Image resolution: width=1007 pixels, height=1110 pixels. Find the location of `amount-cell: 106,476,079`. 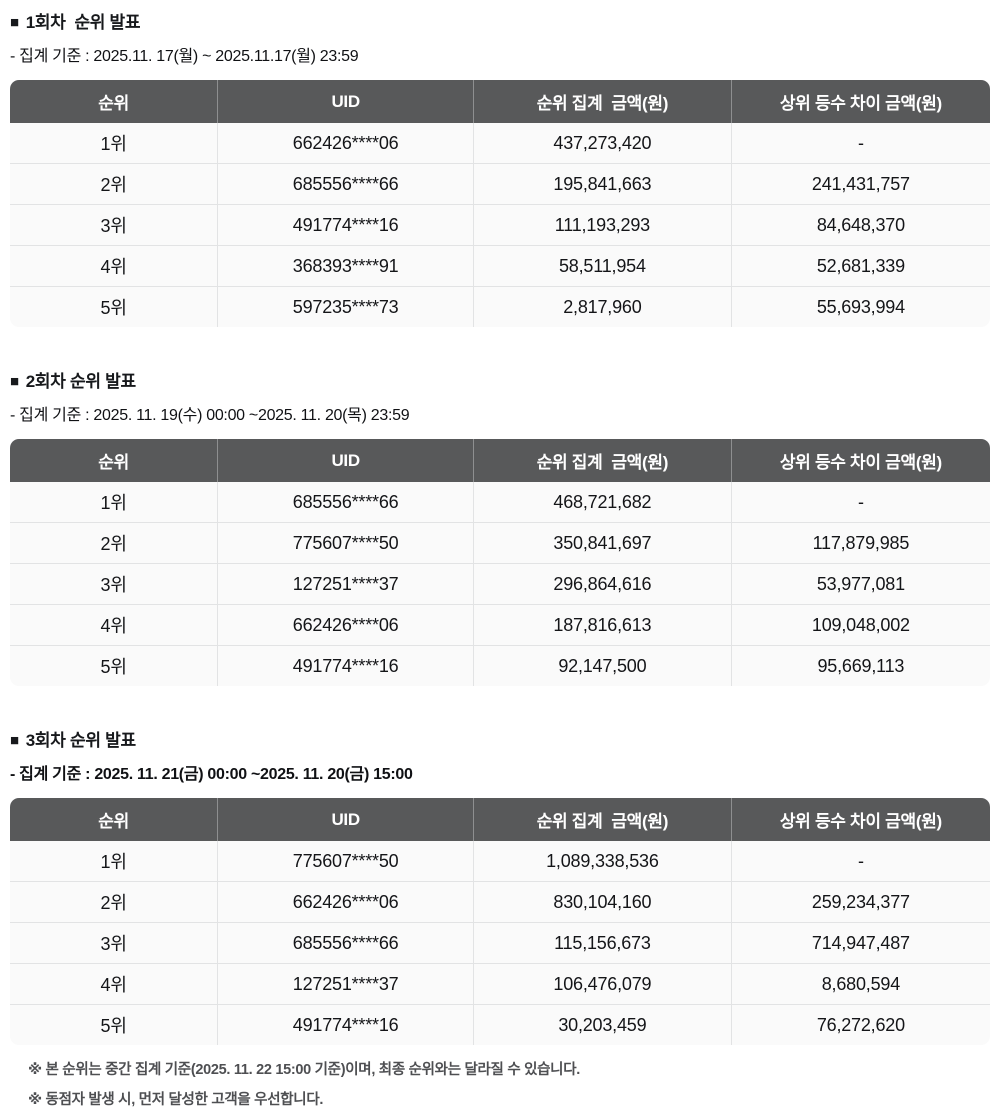

amount-cell: 106,476,079 is located at coordinates (602, 984).